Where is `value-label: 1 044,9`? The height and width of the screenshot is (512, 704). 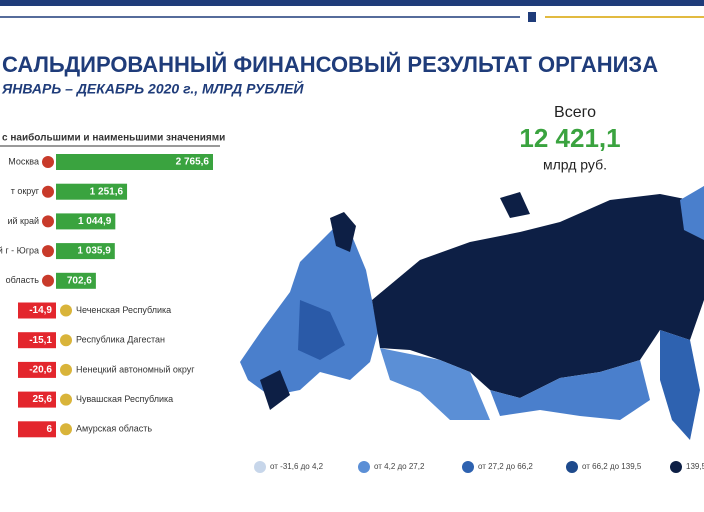 value-label: 1 044,9 is located at coordinates (95, 221).